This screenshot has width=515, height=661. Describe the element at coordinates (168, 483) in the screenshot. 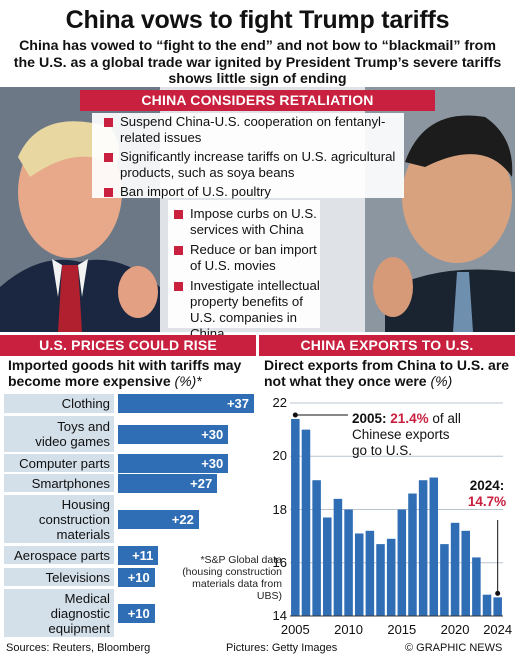

I see `prices-bar: +27` at that location.